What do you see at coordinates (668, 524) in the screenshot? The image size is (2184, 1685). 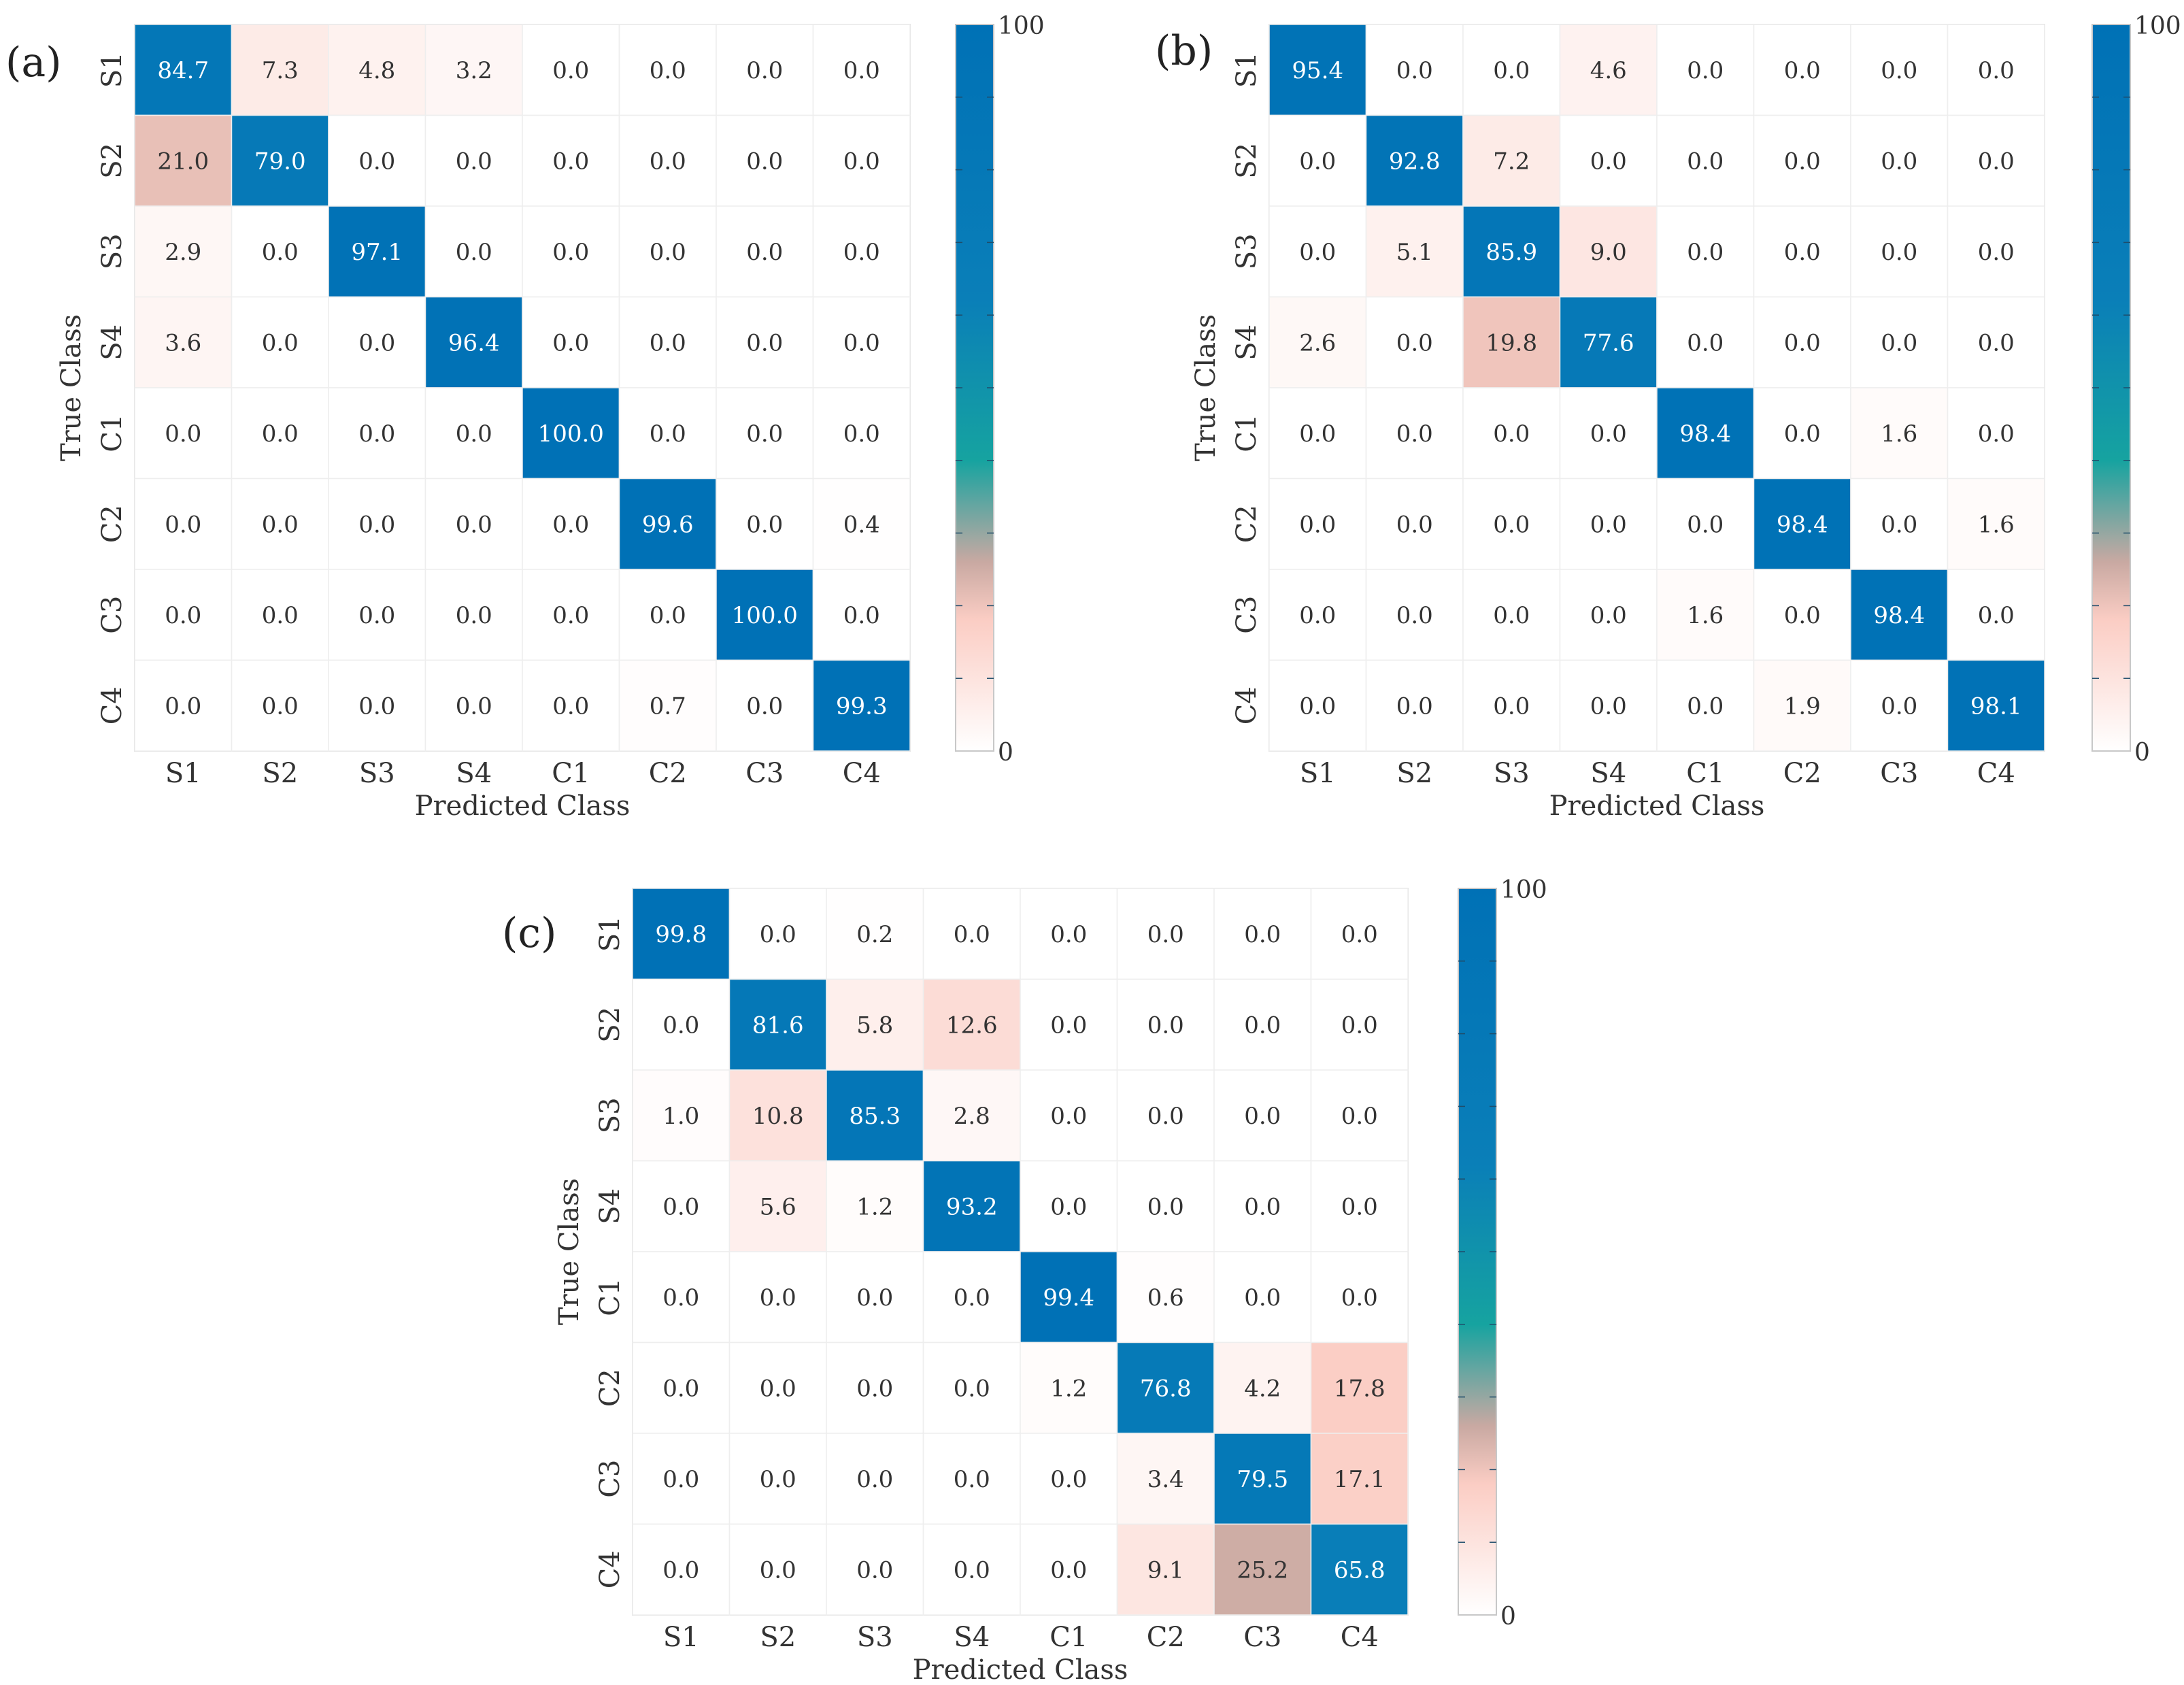 I see `cell-value-label: 99.6` at bounding box center [668, 524].